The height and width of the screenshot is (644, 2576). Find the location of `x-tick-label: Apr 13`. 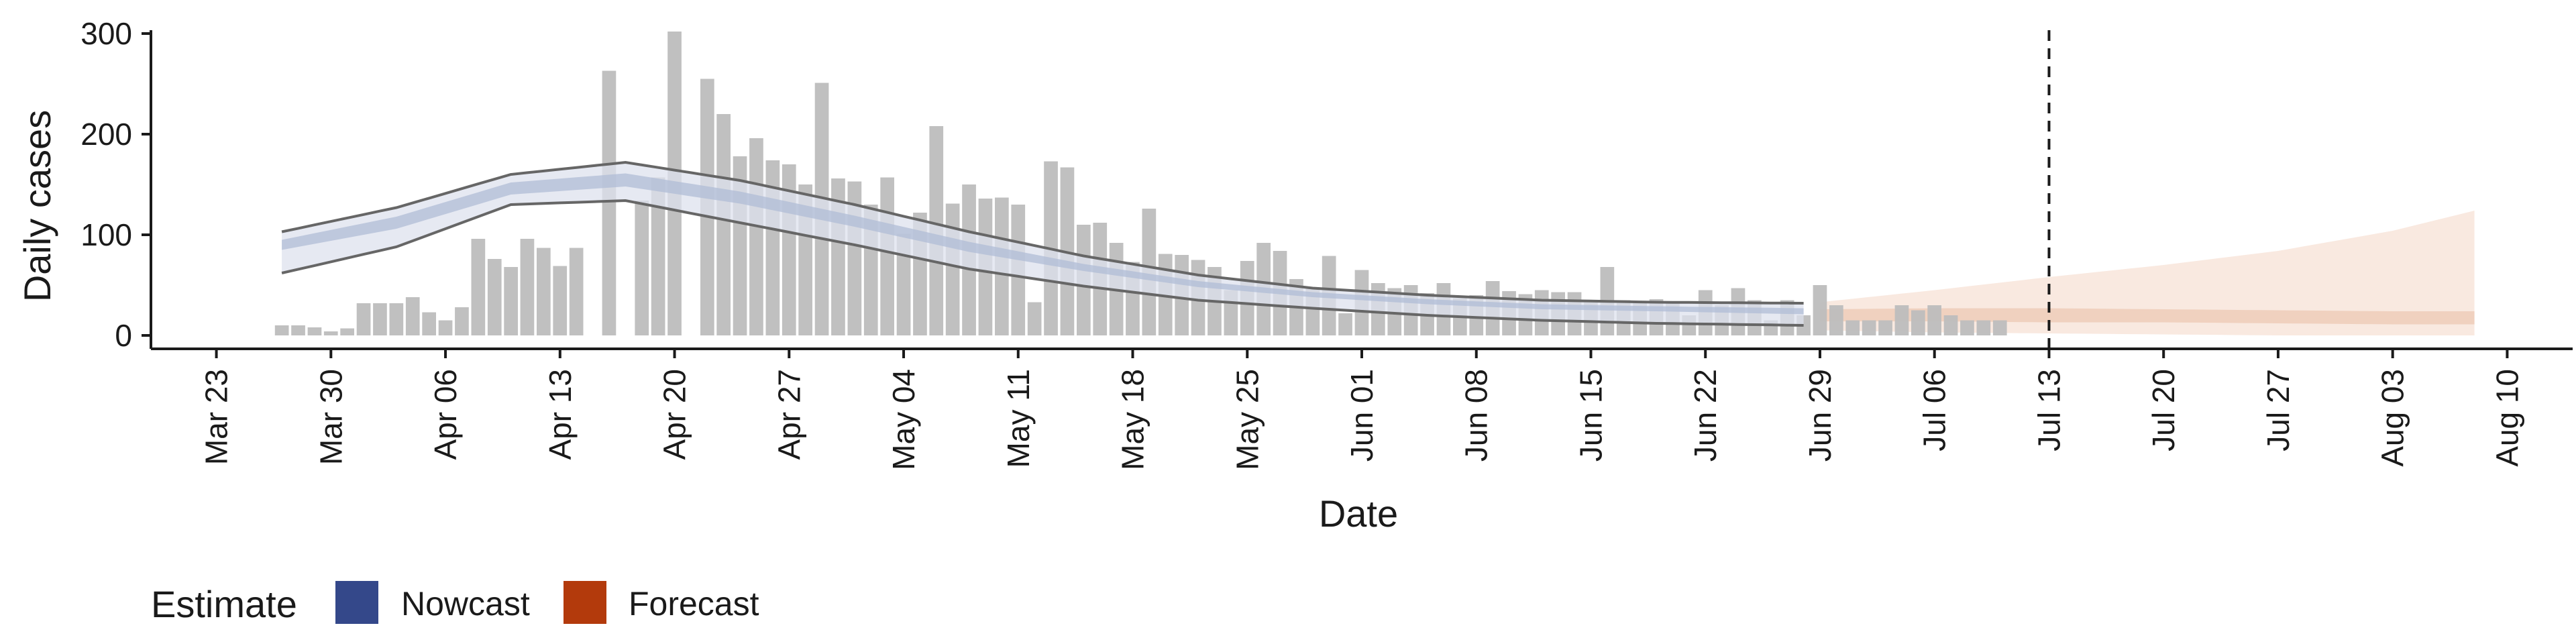

x-tick-label: Apr 13 is located at coordinates (560, 414).